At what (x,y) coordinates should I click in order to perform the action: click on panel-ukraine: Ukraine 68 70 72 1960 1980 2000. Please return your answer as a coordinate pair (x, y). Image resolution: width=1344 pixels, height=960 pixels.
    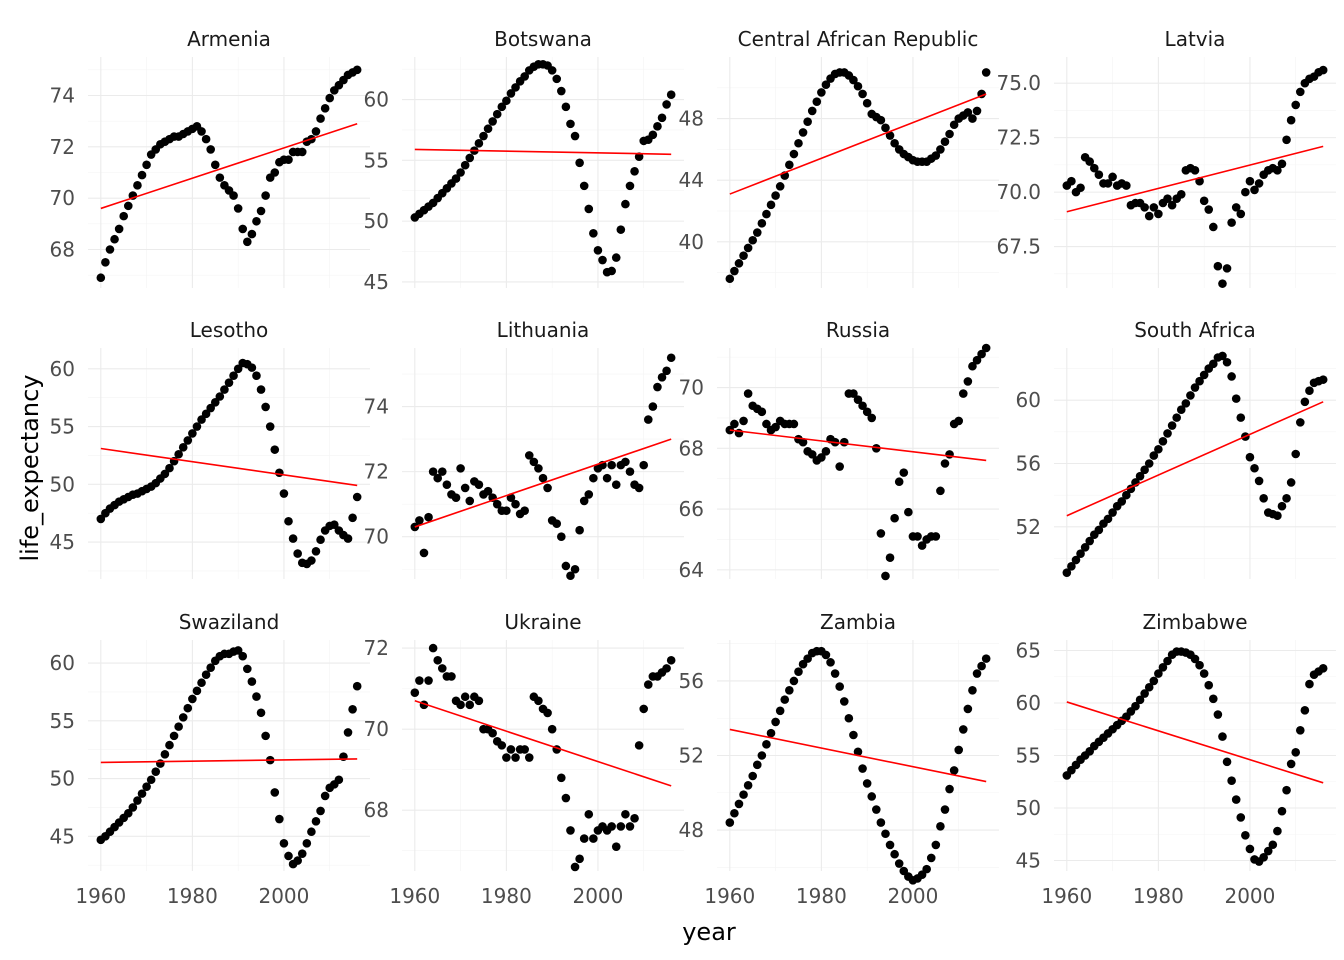
    Looking at the image, I should click on (524, 759).